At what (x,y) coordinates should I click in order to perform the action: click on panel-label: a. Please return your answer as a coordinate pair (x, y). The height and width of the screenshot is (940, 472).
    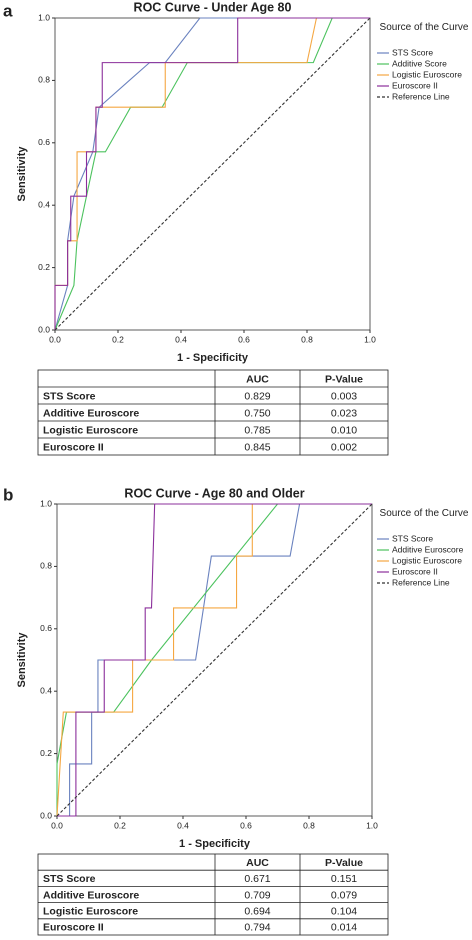
    Looking at the image, I should click on (8, 10).